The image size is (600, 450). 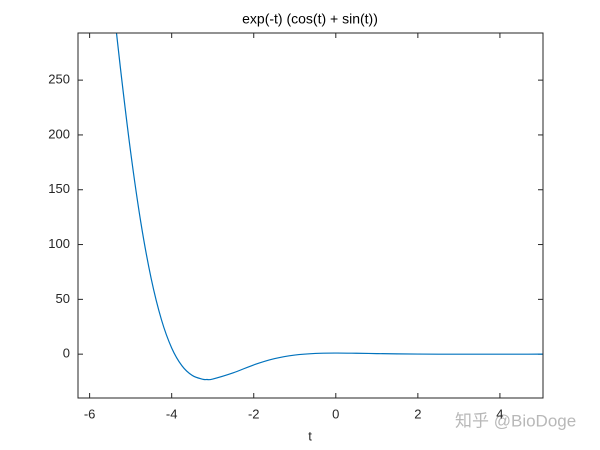 What do you see at coordinates (59, 243) in the screenshot?
I see `y-tick-label: 100` at bounding box center [59, 243].